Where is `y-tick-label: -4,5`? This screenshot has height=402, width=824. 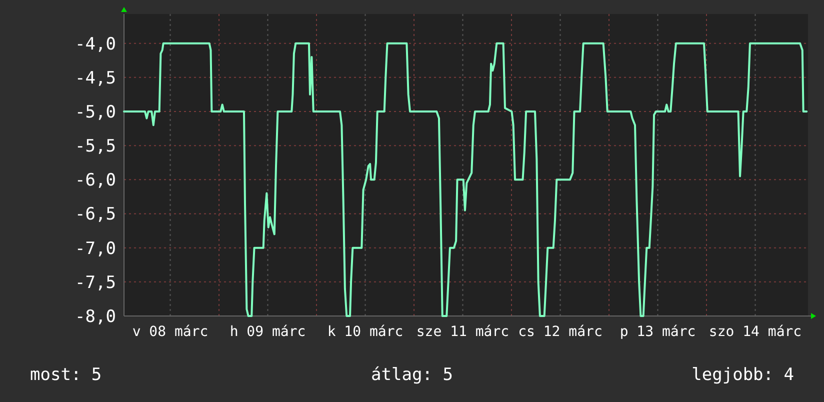
y-tick-label: -4,5 is located at coordinates (95, 78).